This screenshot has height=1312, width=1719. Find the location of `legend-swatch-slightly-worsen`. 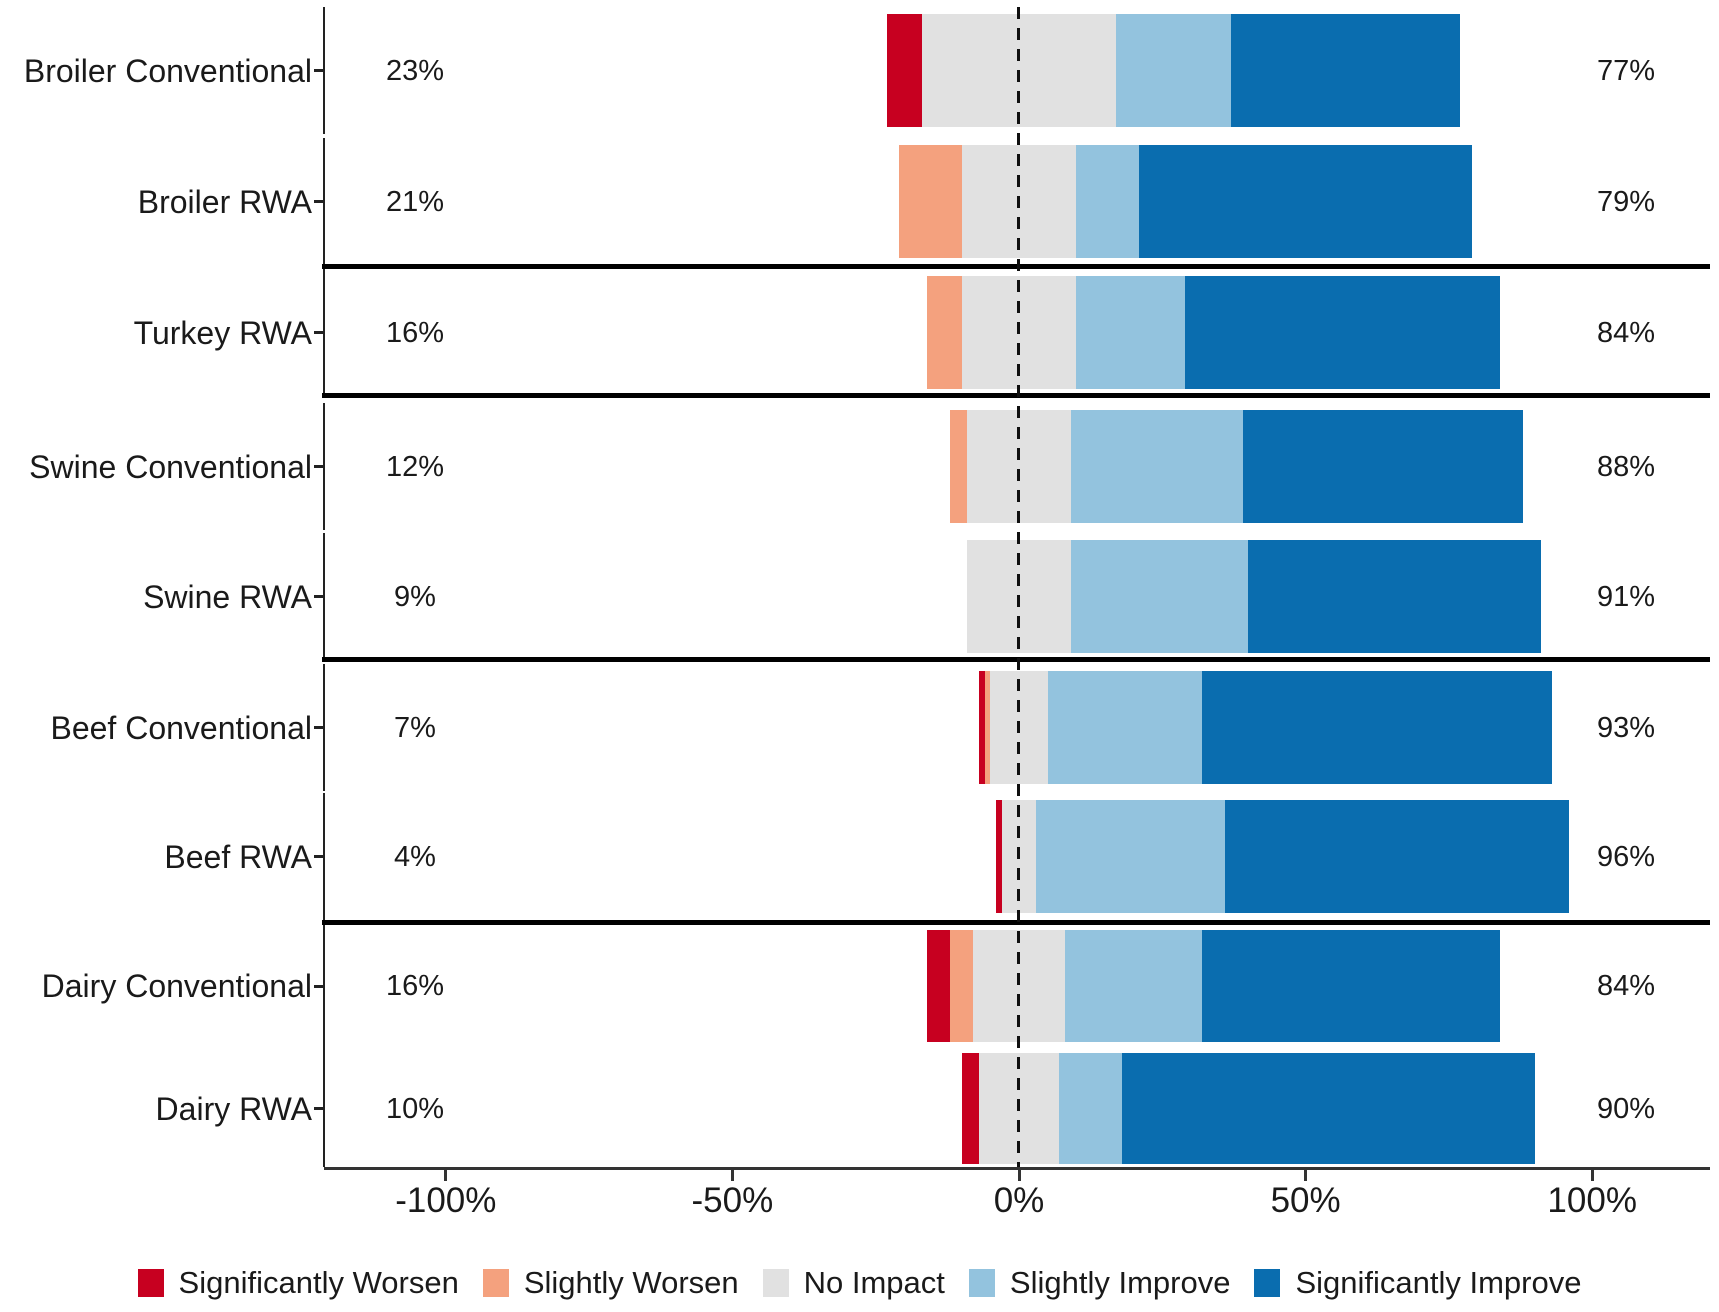

legend-swatch-slightly-worsen is located at coordinates (495, 1283).